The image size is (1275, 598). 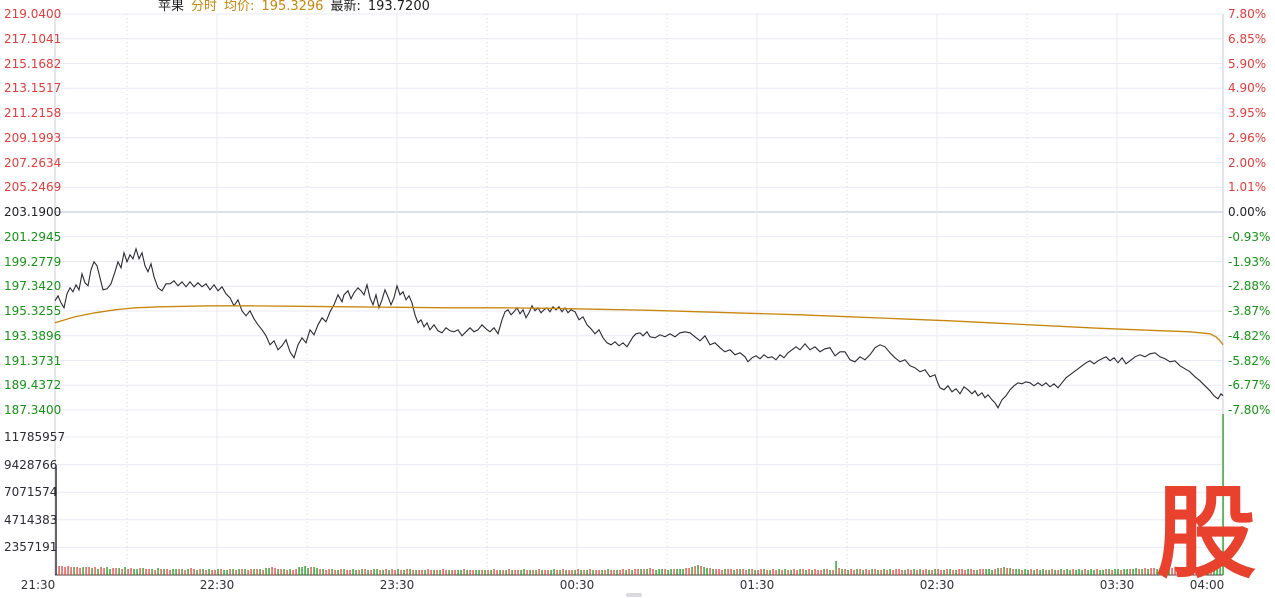 I want to click on scroll-hint, so click(x=634, y=595).